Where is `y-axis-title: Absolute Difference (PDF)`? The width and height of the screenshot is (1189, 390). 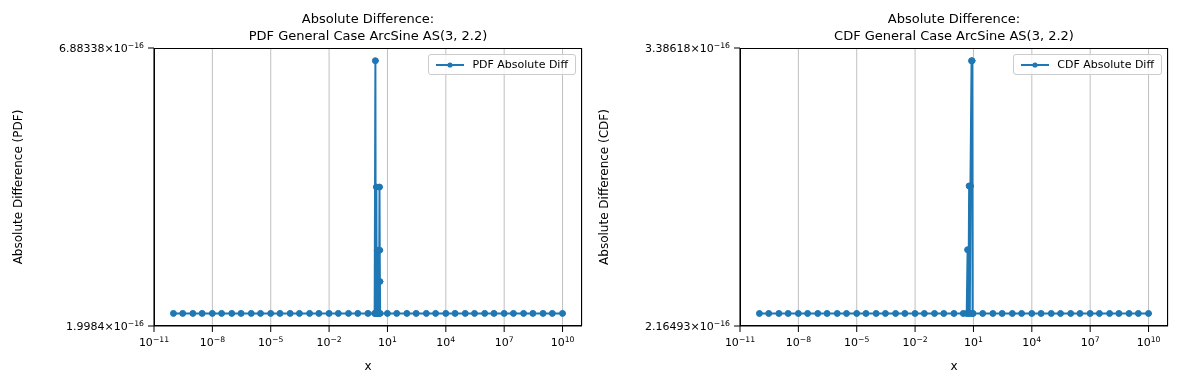
y-axis-title: Absolute Difference (PDF) is located at coordinates (18, 187).